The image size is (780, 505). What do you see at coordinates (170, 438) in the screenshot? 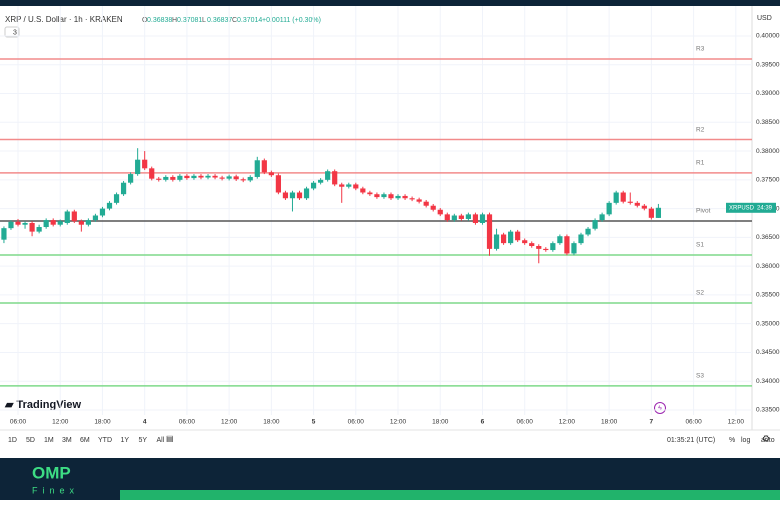
I see `calendar-icon: ▤` at bounding box center [170, 438].